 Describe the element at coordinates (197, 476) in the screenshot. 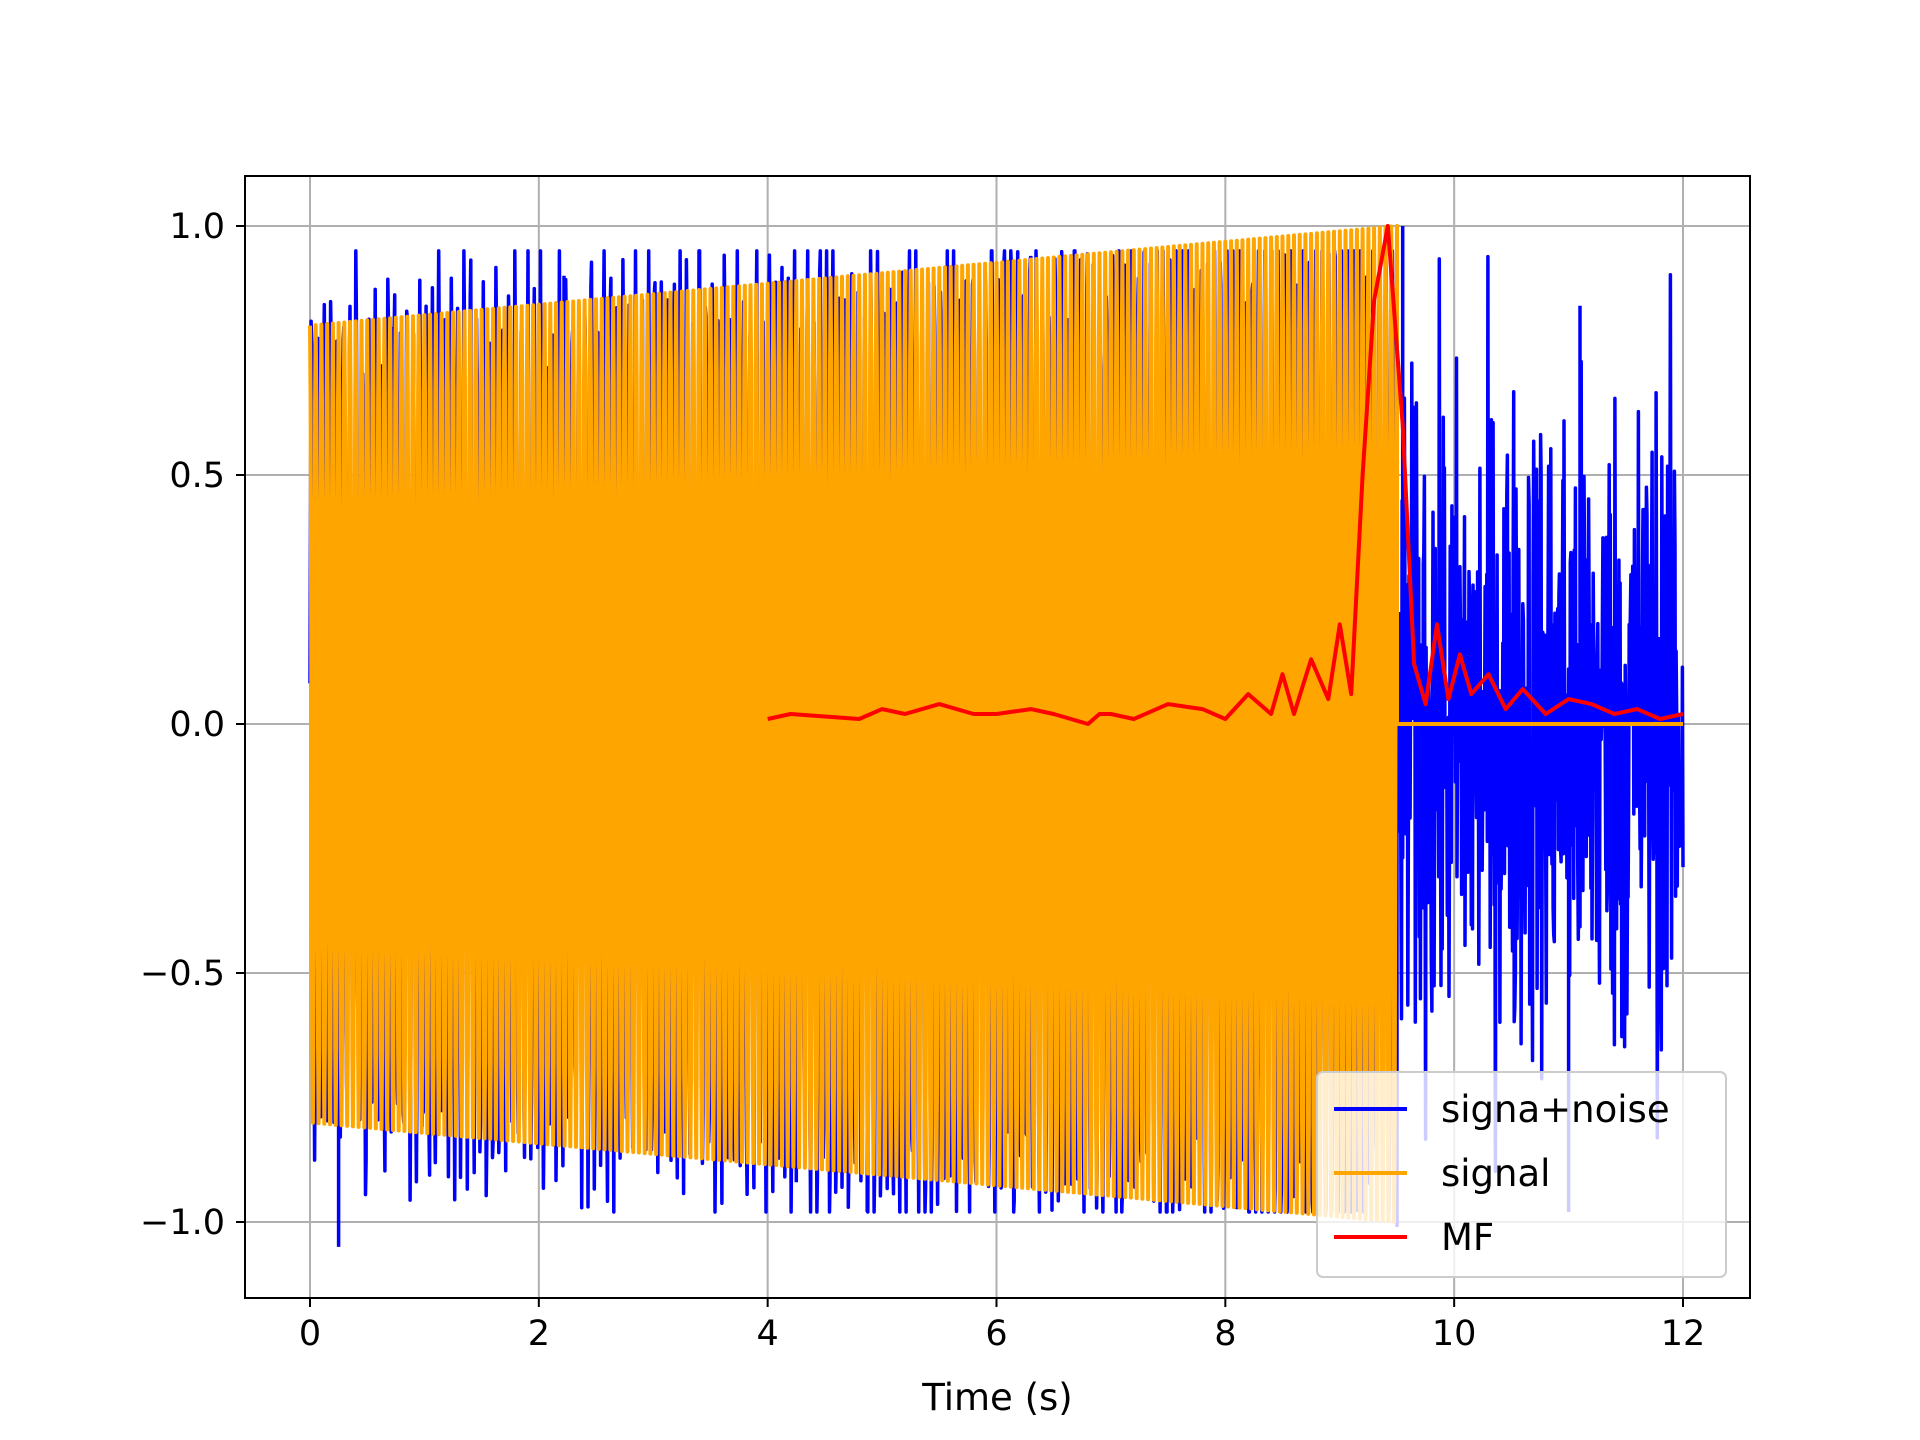

I see `y-tick-label: 0.5` at that location.